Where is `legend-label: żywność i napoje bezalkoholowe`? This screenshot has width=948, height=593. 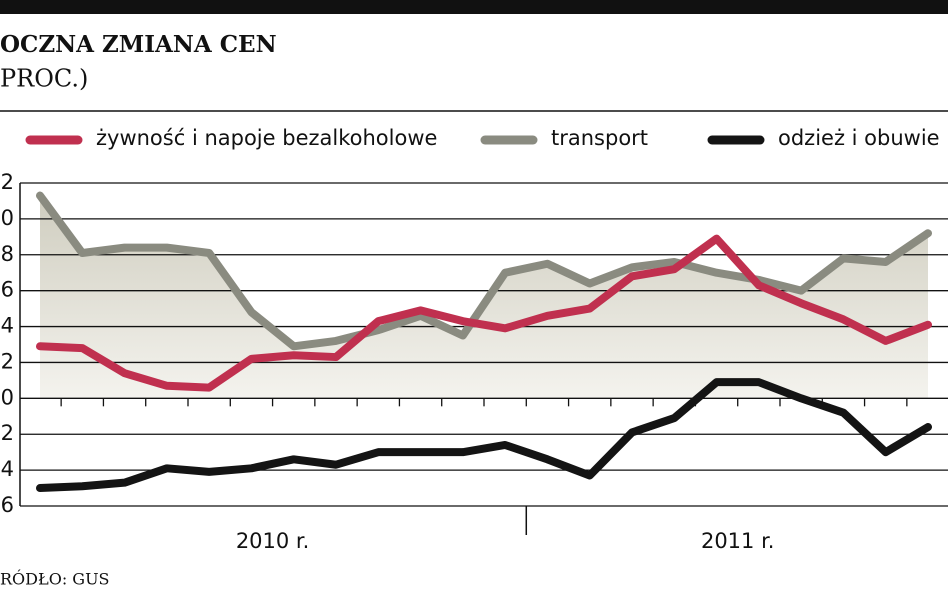 legend-label: żywność i napoje bezalkoholowe is located at coordinates (266, 138).